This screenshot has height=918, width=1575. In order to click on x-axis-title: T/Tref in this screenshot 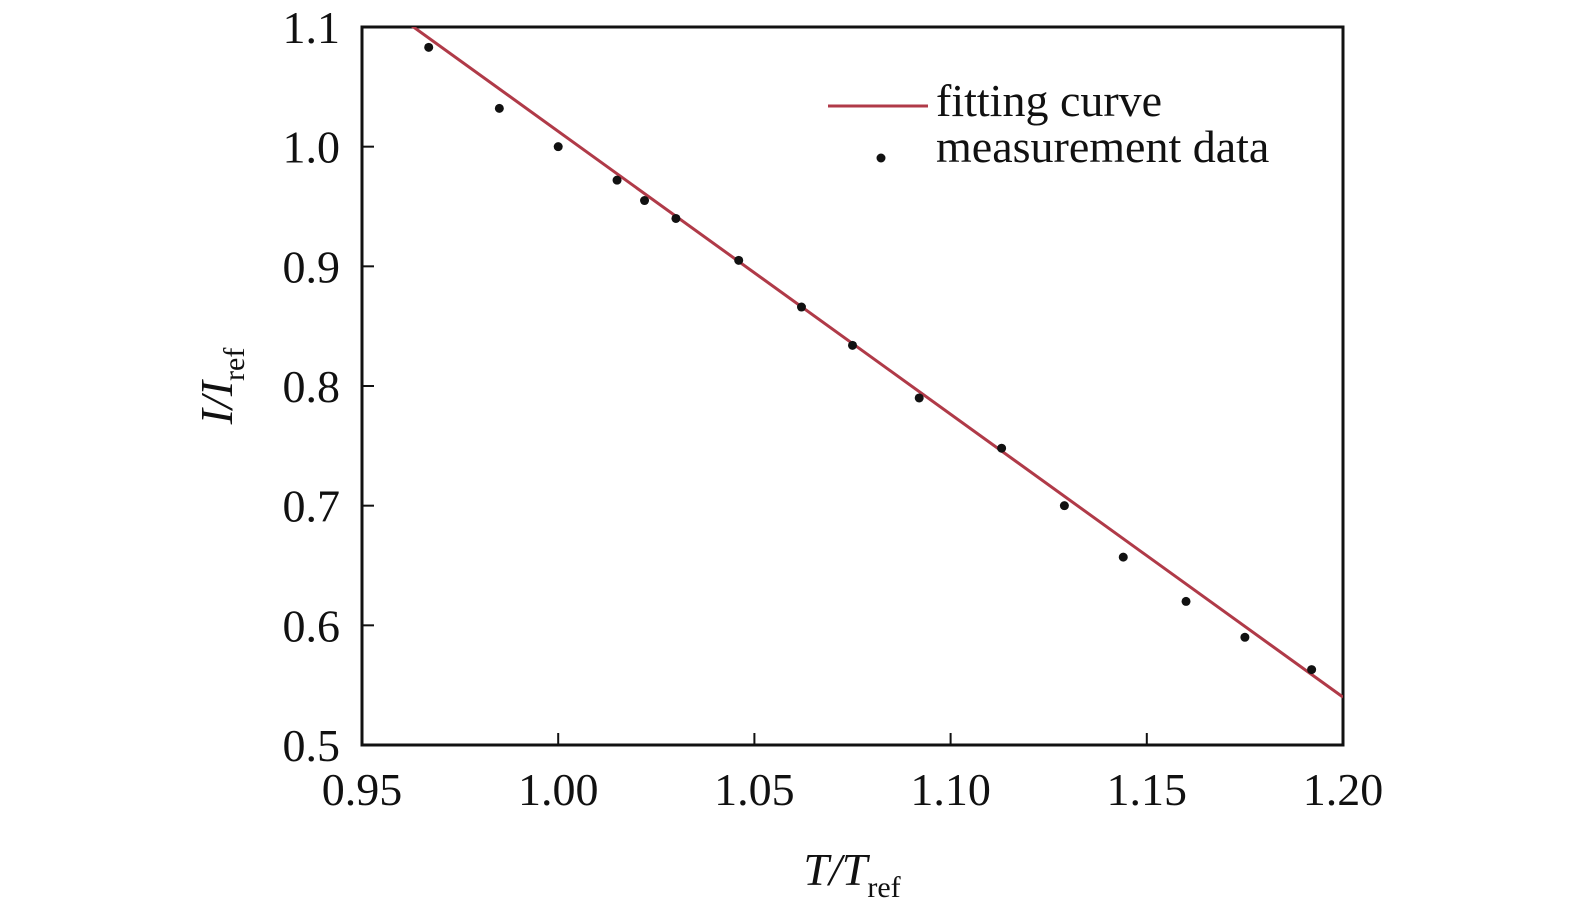, I will do `click(851, 874)`.